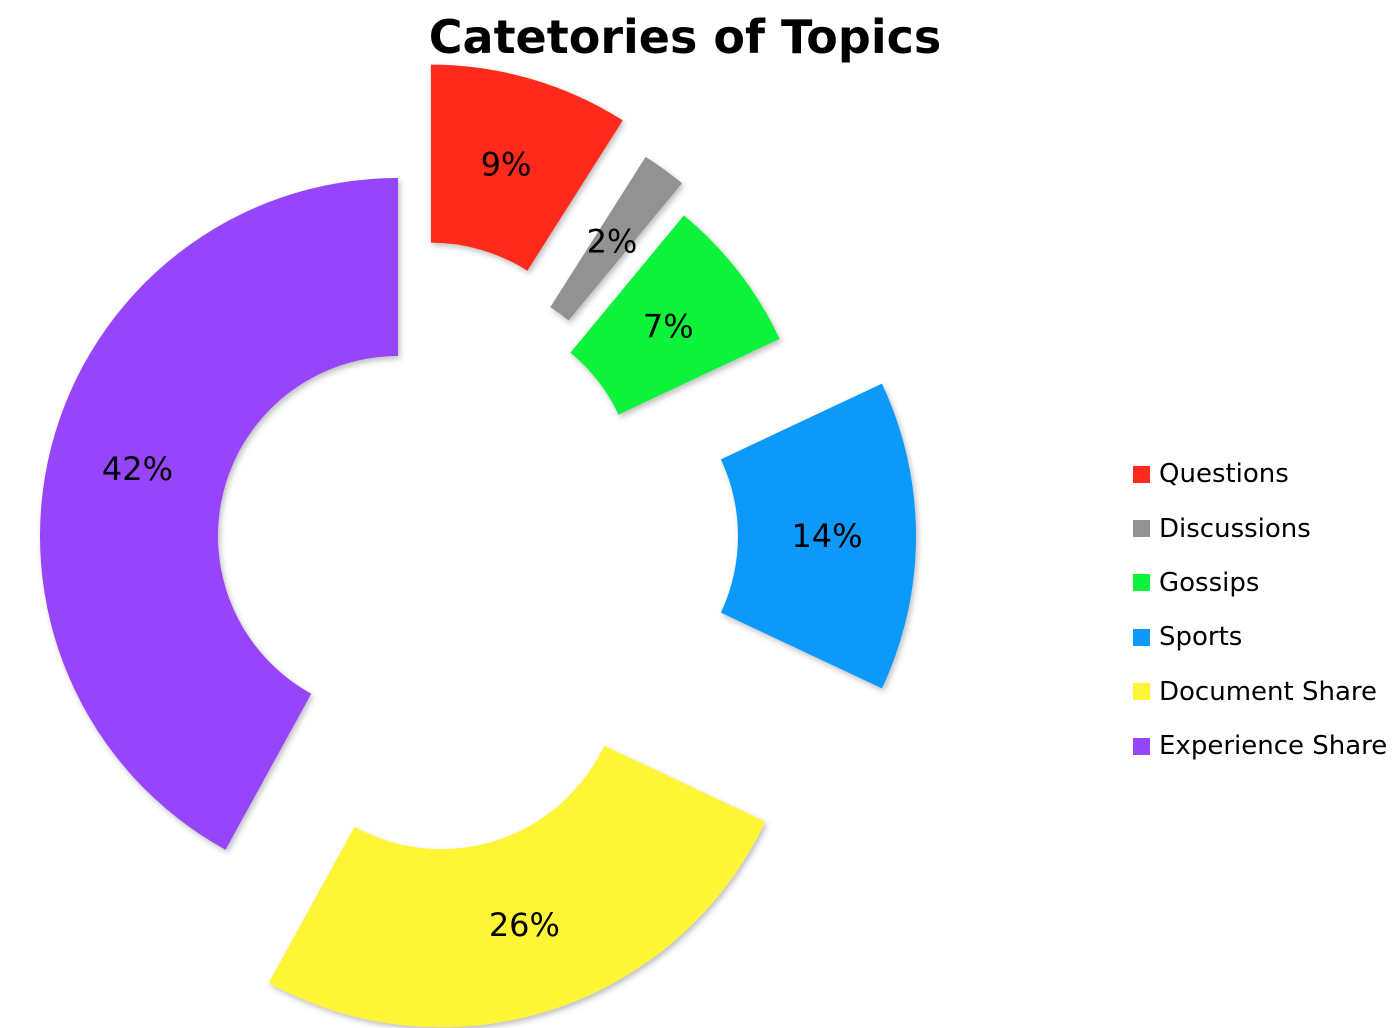  What do you see at coordinates (524, 925) in the screenshot?
I see `slice-label-document-share: 26%` at bounding box center [524, 925].